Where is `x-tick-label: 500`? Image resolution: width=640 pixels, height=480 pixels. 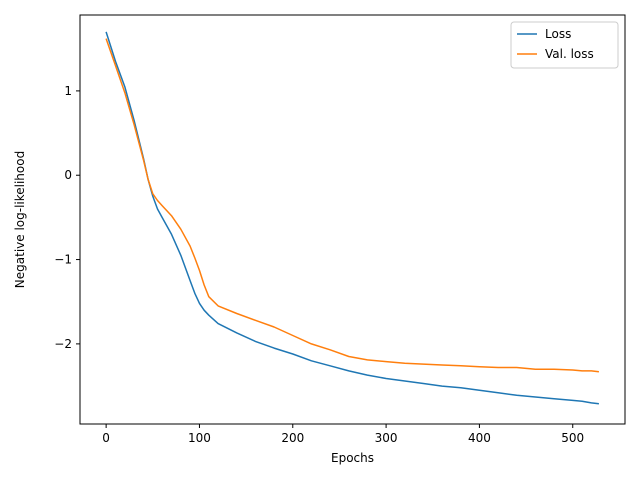 x-tick-label: 500 is located at coordinates (572, 438).